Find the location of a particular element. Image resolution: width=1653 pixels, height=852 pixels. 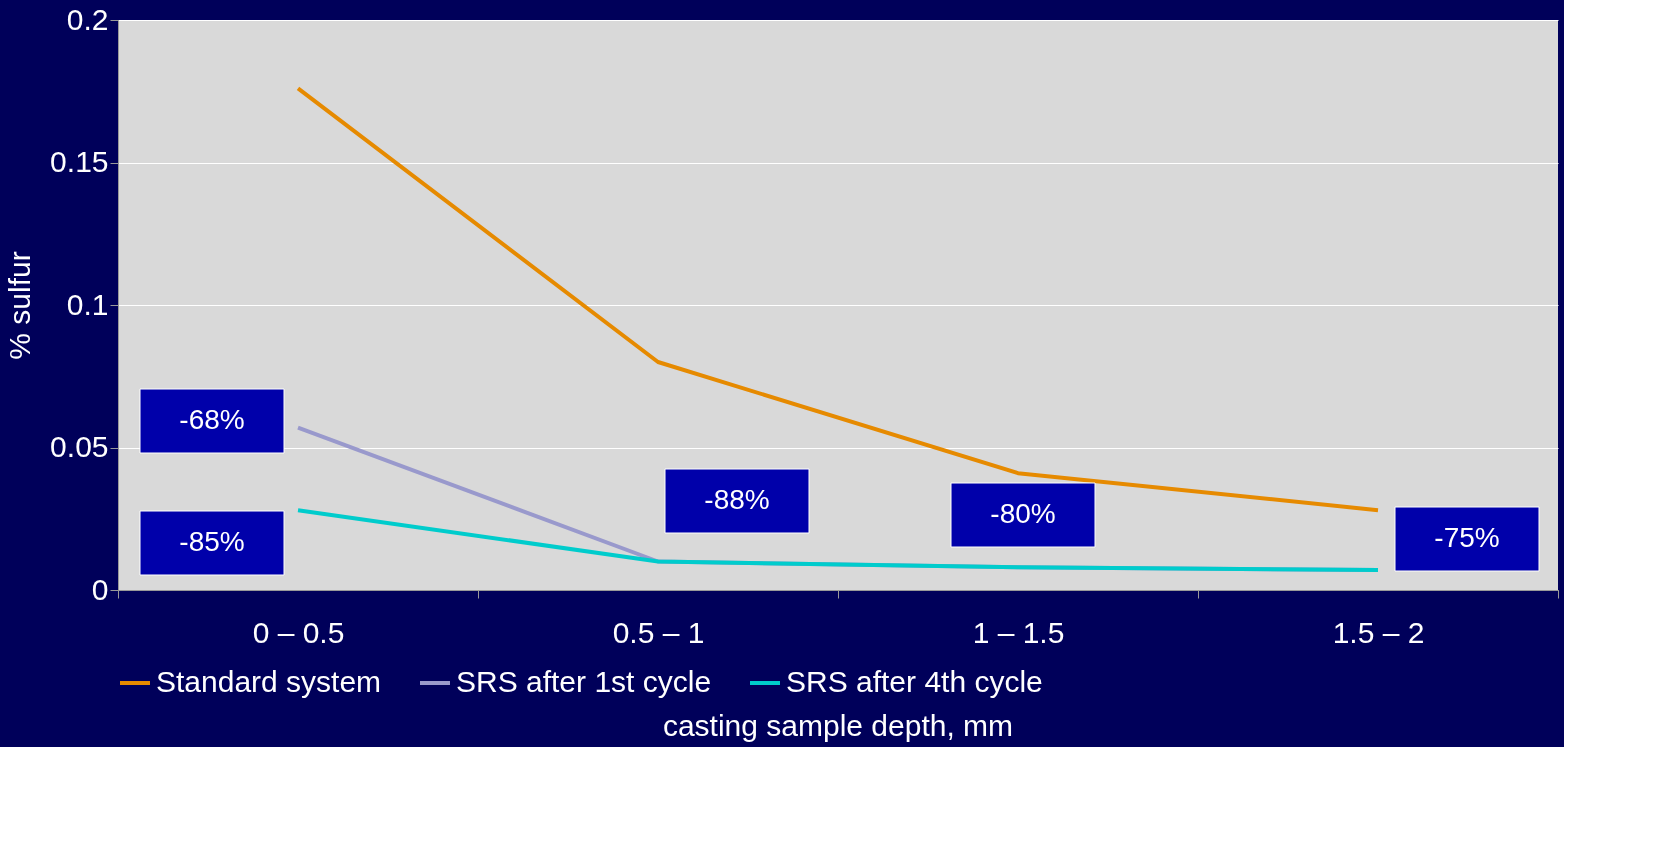

x-tick-label: 0 – 0.5 is located at coordinates (298, 632).